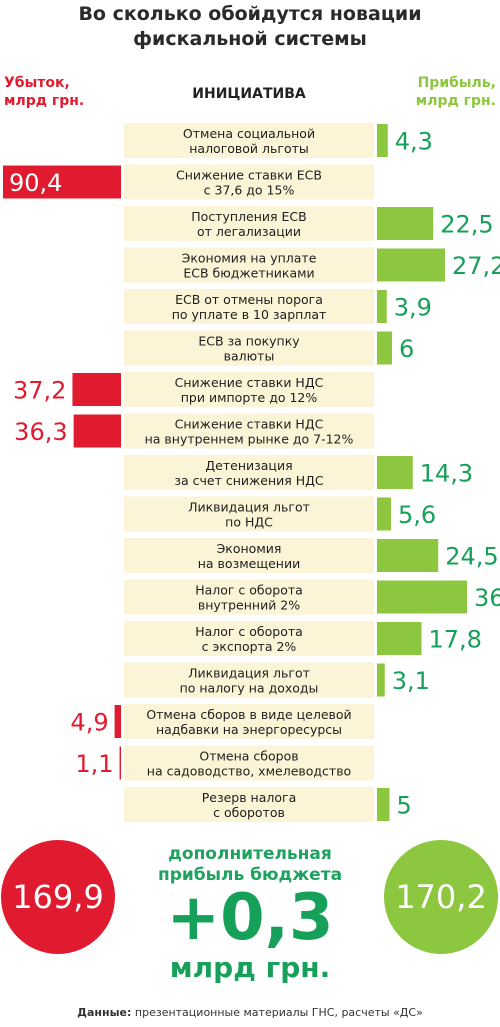  Describe the element at coordinates (249, 522) in the screenshot. I see `initiative-label: по НДС` at that location.